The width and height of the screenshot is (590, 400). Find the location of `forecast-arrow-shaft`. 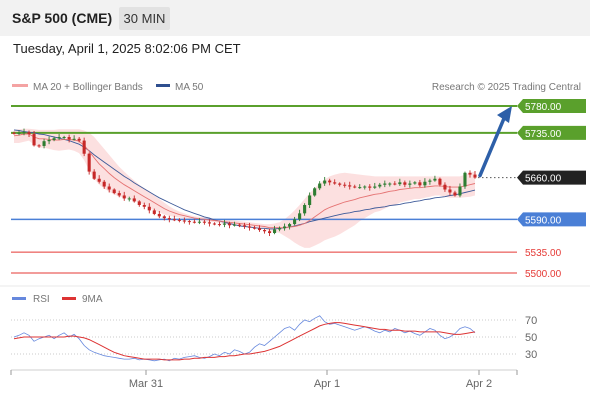

forecast-arrow-shaft is located at coordinates (492, 146).